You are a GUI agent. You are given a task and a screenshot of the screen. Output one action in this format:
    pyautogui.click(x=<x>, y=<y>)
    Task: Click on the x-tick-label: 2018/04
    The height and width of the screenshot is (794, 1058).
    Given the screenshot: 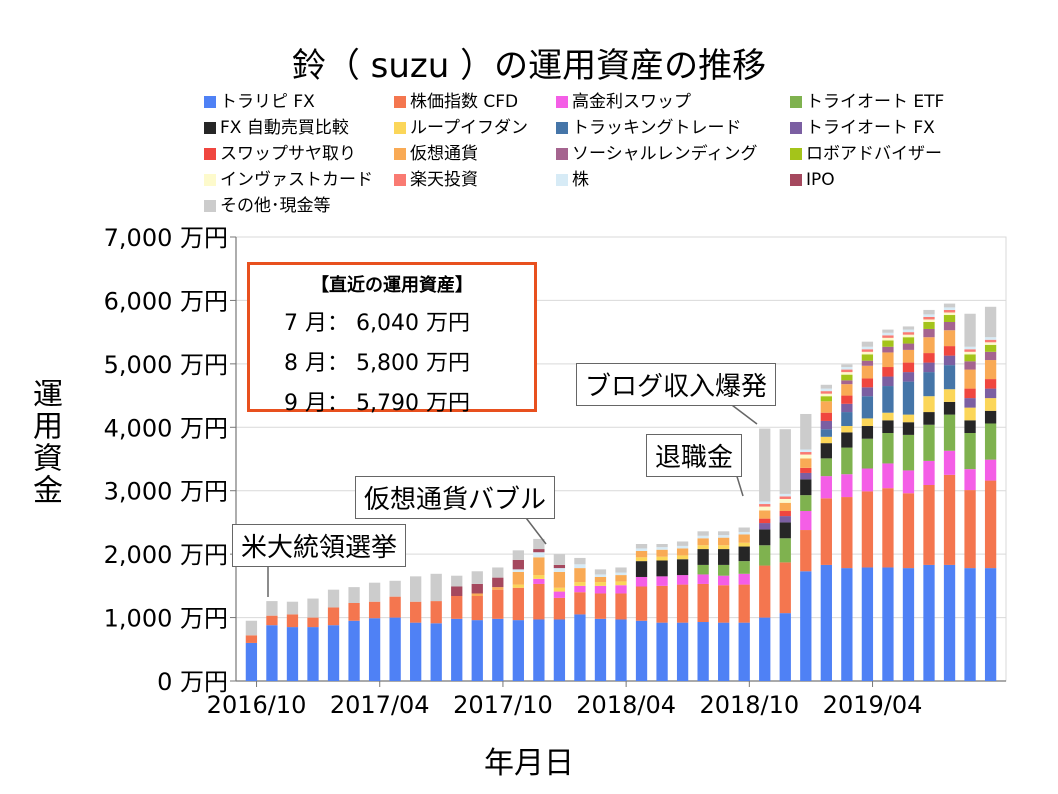 What is the action you would take?
    pyautogui.click(x=626, y=705)
    